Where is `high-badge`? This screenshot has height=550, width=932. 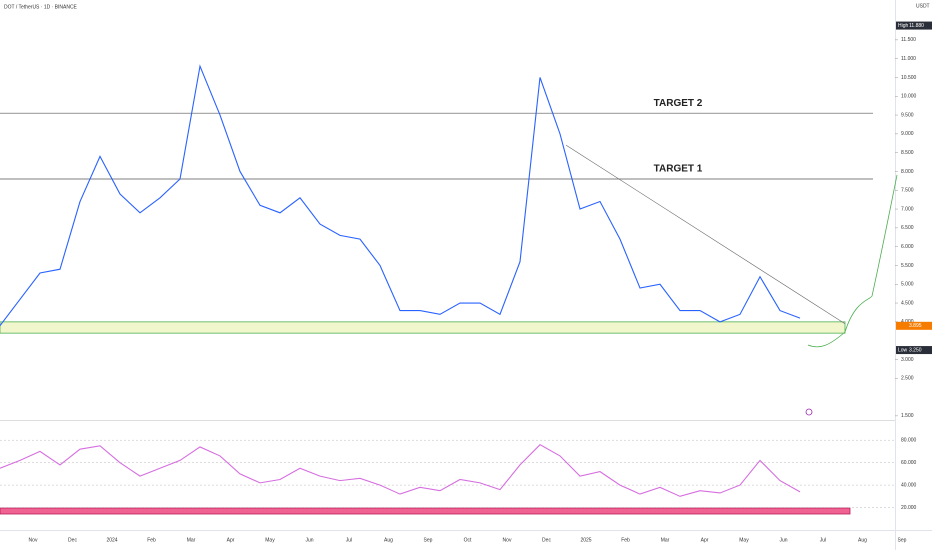
high-badge is located at coordinates (914, 25).